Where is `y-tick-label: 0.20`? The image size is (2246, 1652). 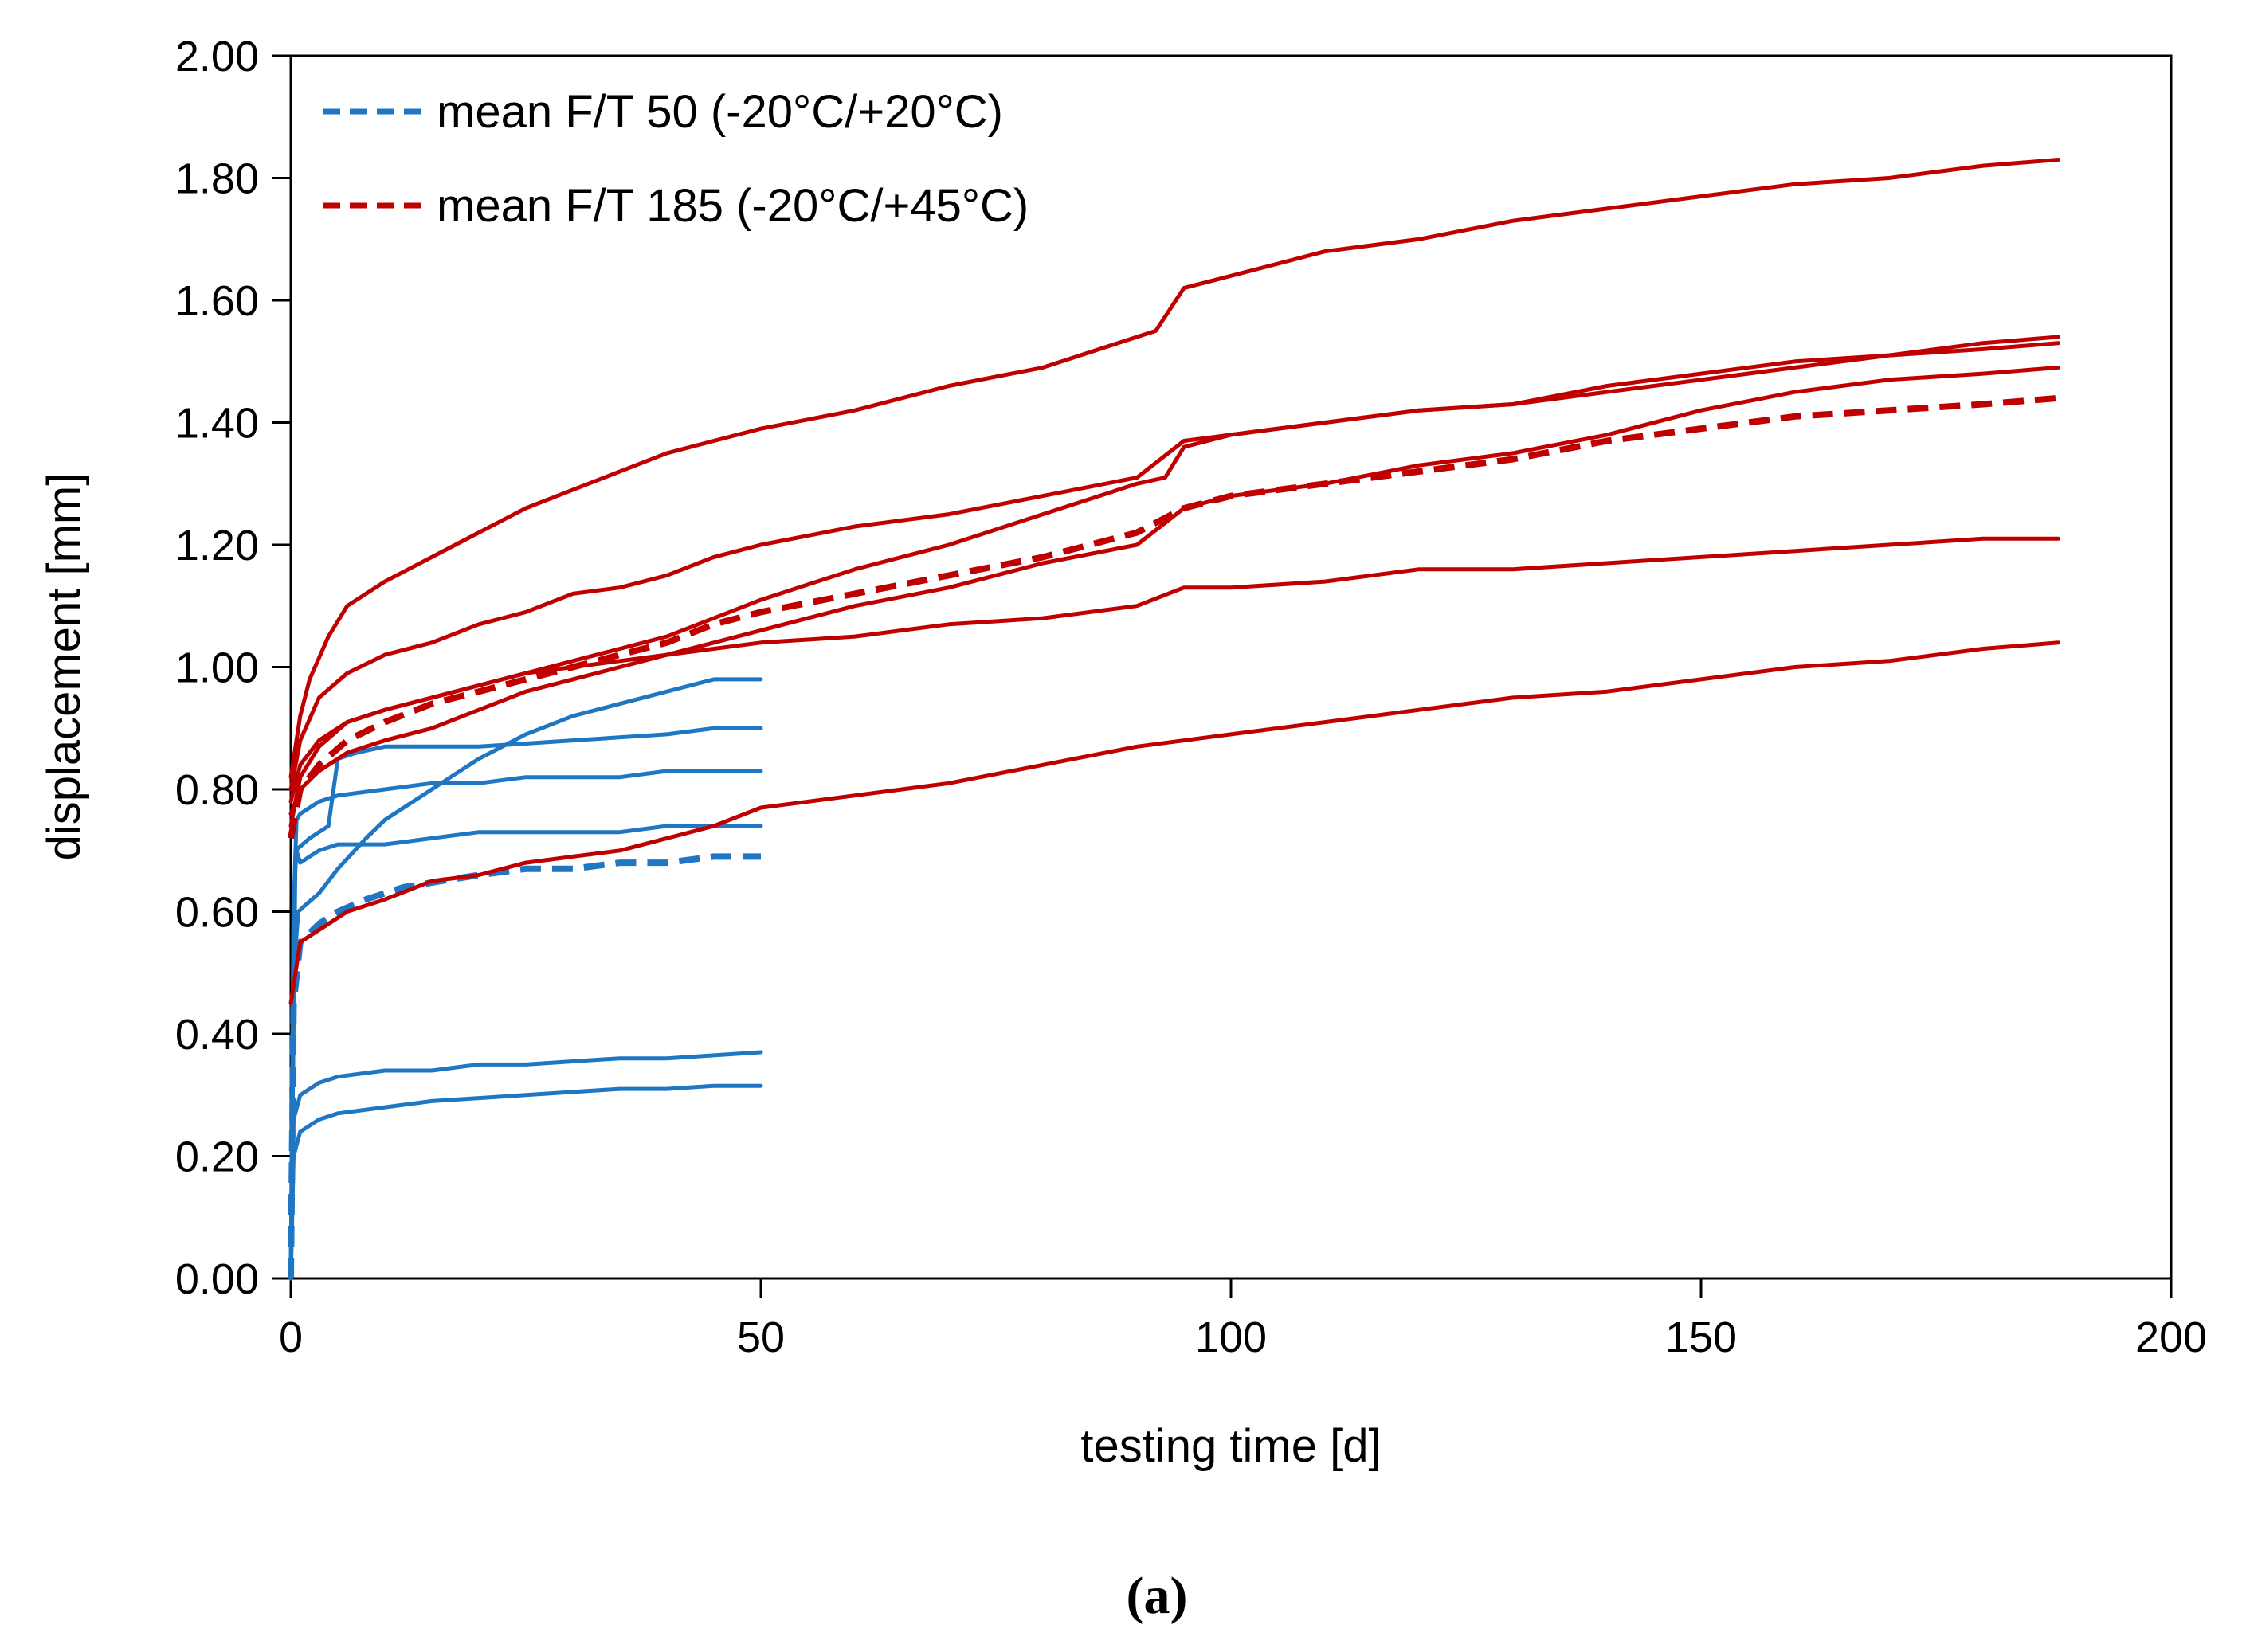
y-tick-label: 0.20 is located at coordinates (217, 1157).